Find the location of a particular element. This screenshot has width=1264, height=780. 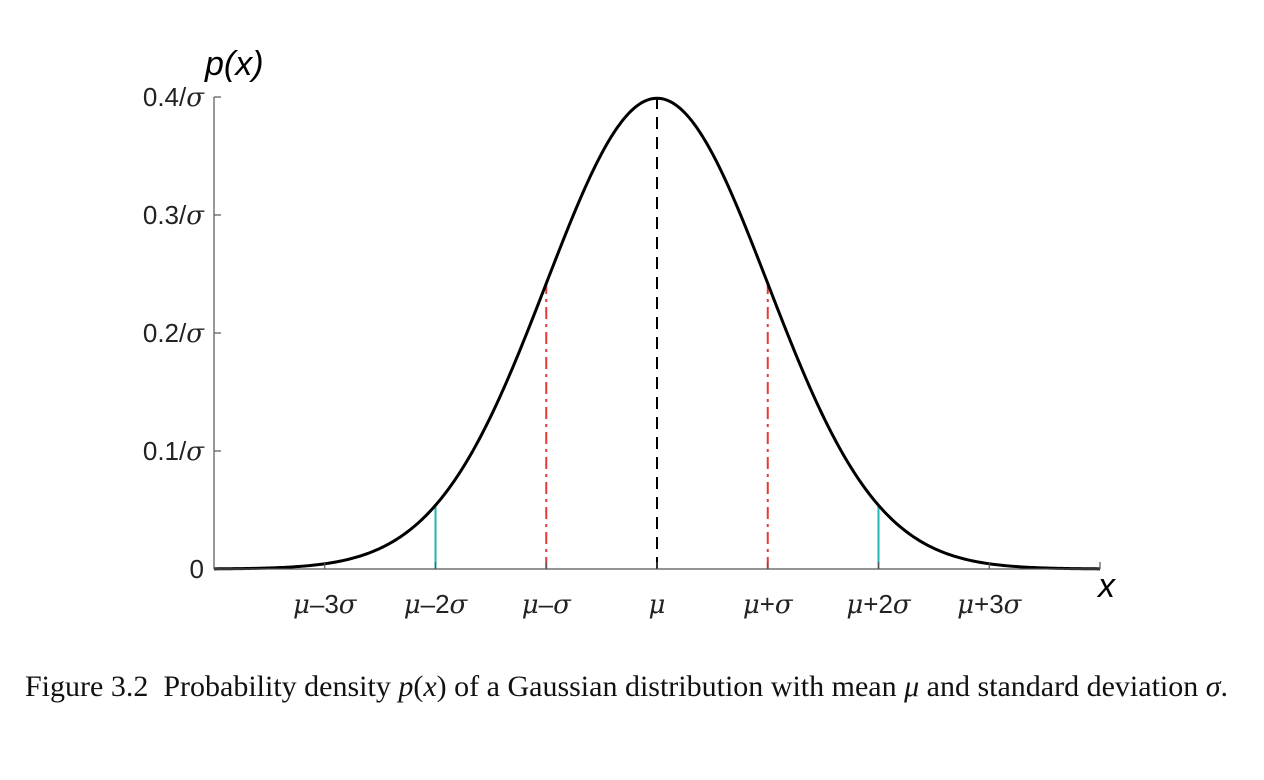

caption-x: x is located at coordinates (430, 686).